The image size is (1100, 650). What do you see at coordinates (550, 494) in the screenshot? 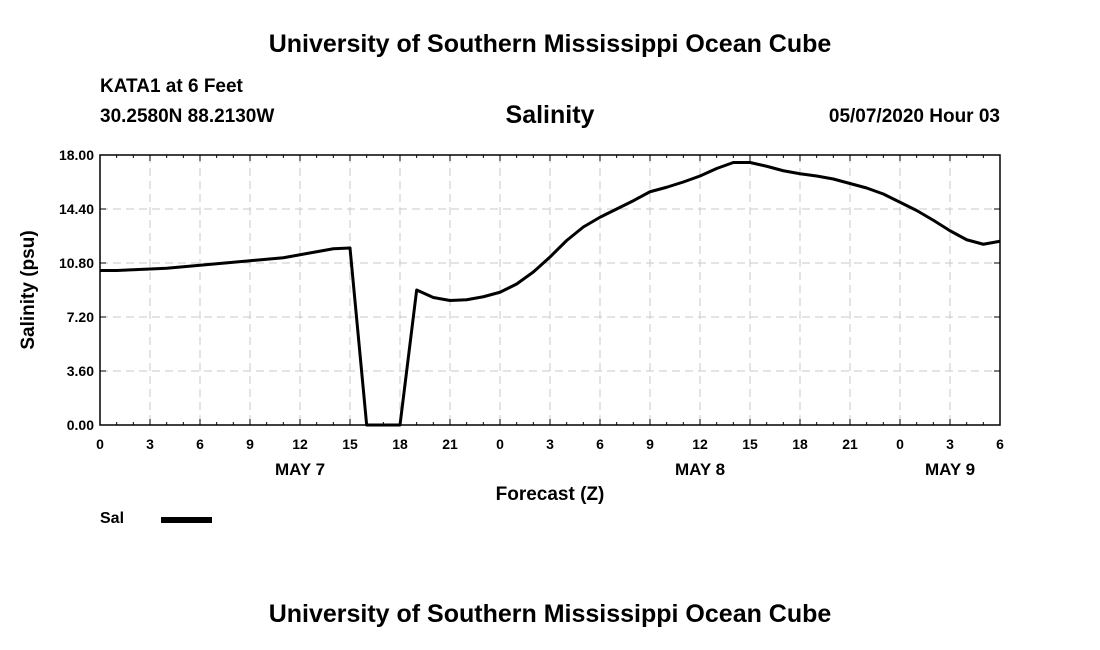
I see `x-axis-title: Forecast (Z)` at bounding box center [550, 494].